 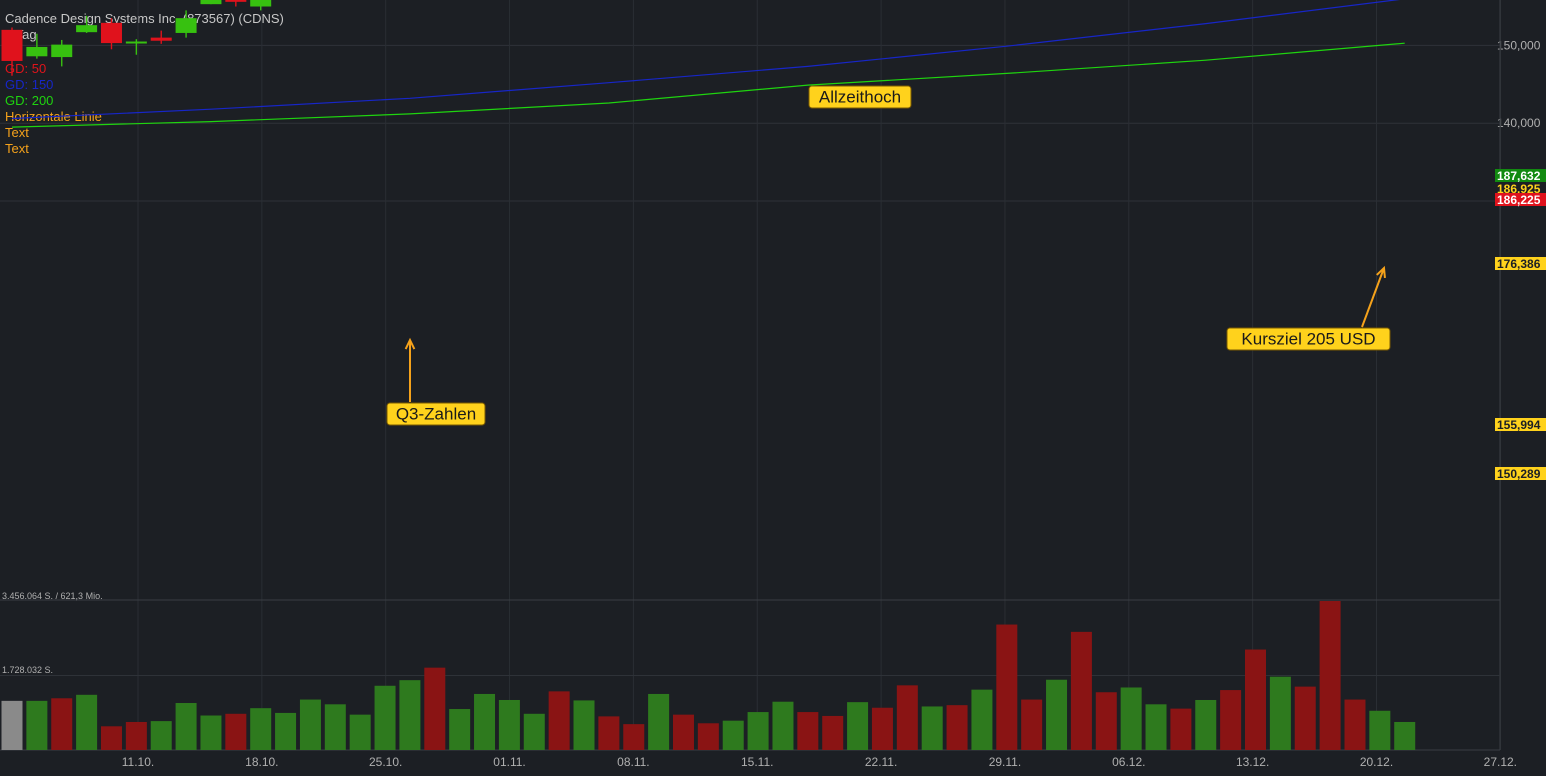 I want to click on x-tick-label: 15.11., so click(x=757, y=762).